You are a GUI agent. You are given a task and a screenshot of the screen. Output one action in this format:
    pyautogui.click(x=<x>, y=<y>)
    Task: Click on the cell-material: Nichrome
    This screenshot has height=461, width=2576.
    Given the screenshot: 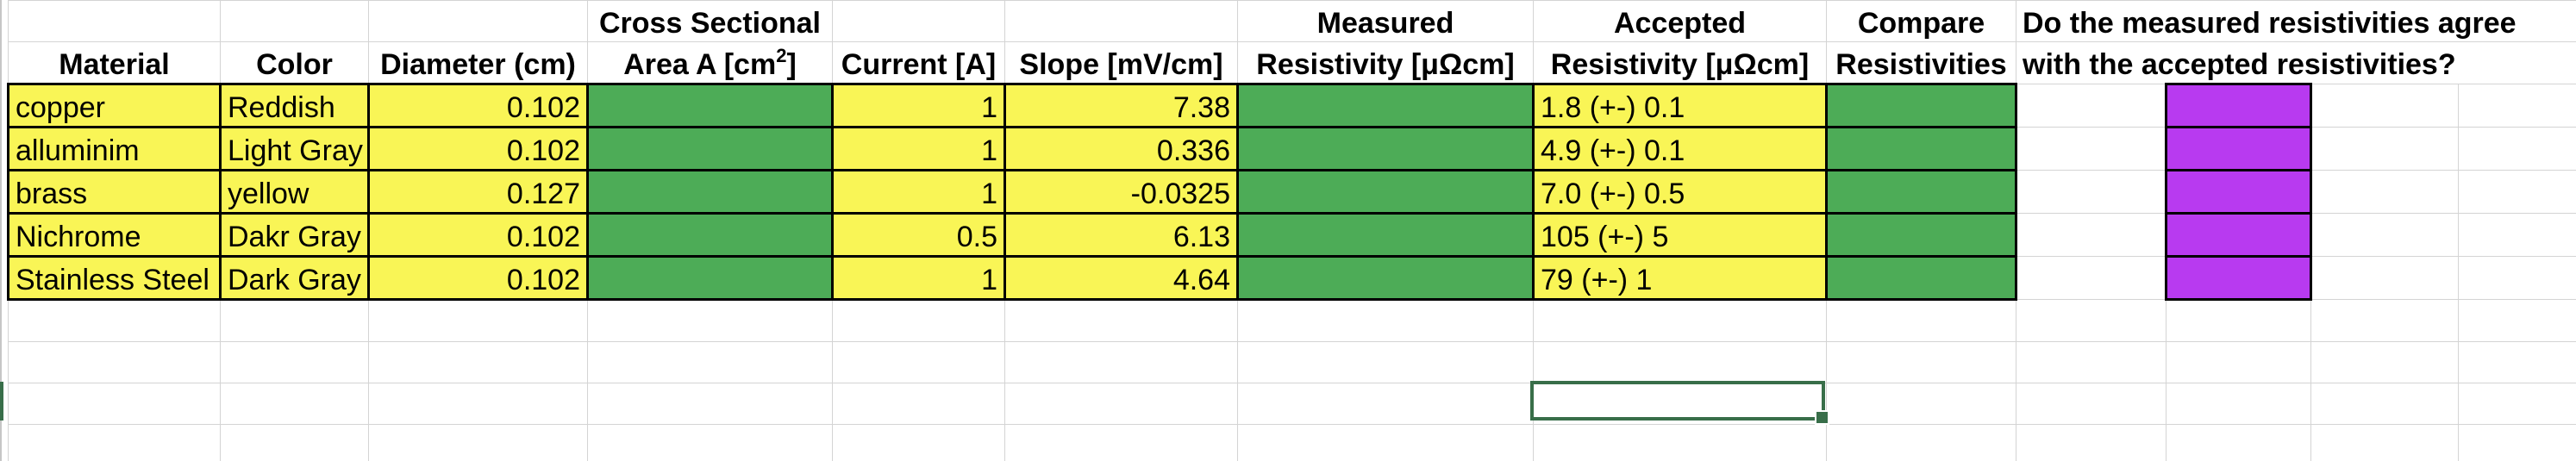 What is the action you would take?
    pyautogui.click(x=114, y=235)
    